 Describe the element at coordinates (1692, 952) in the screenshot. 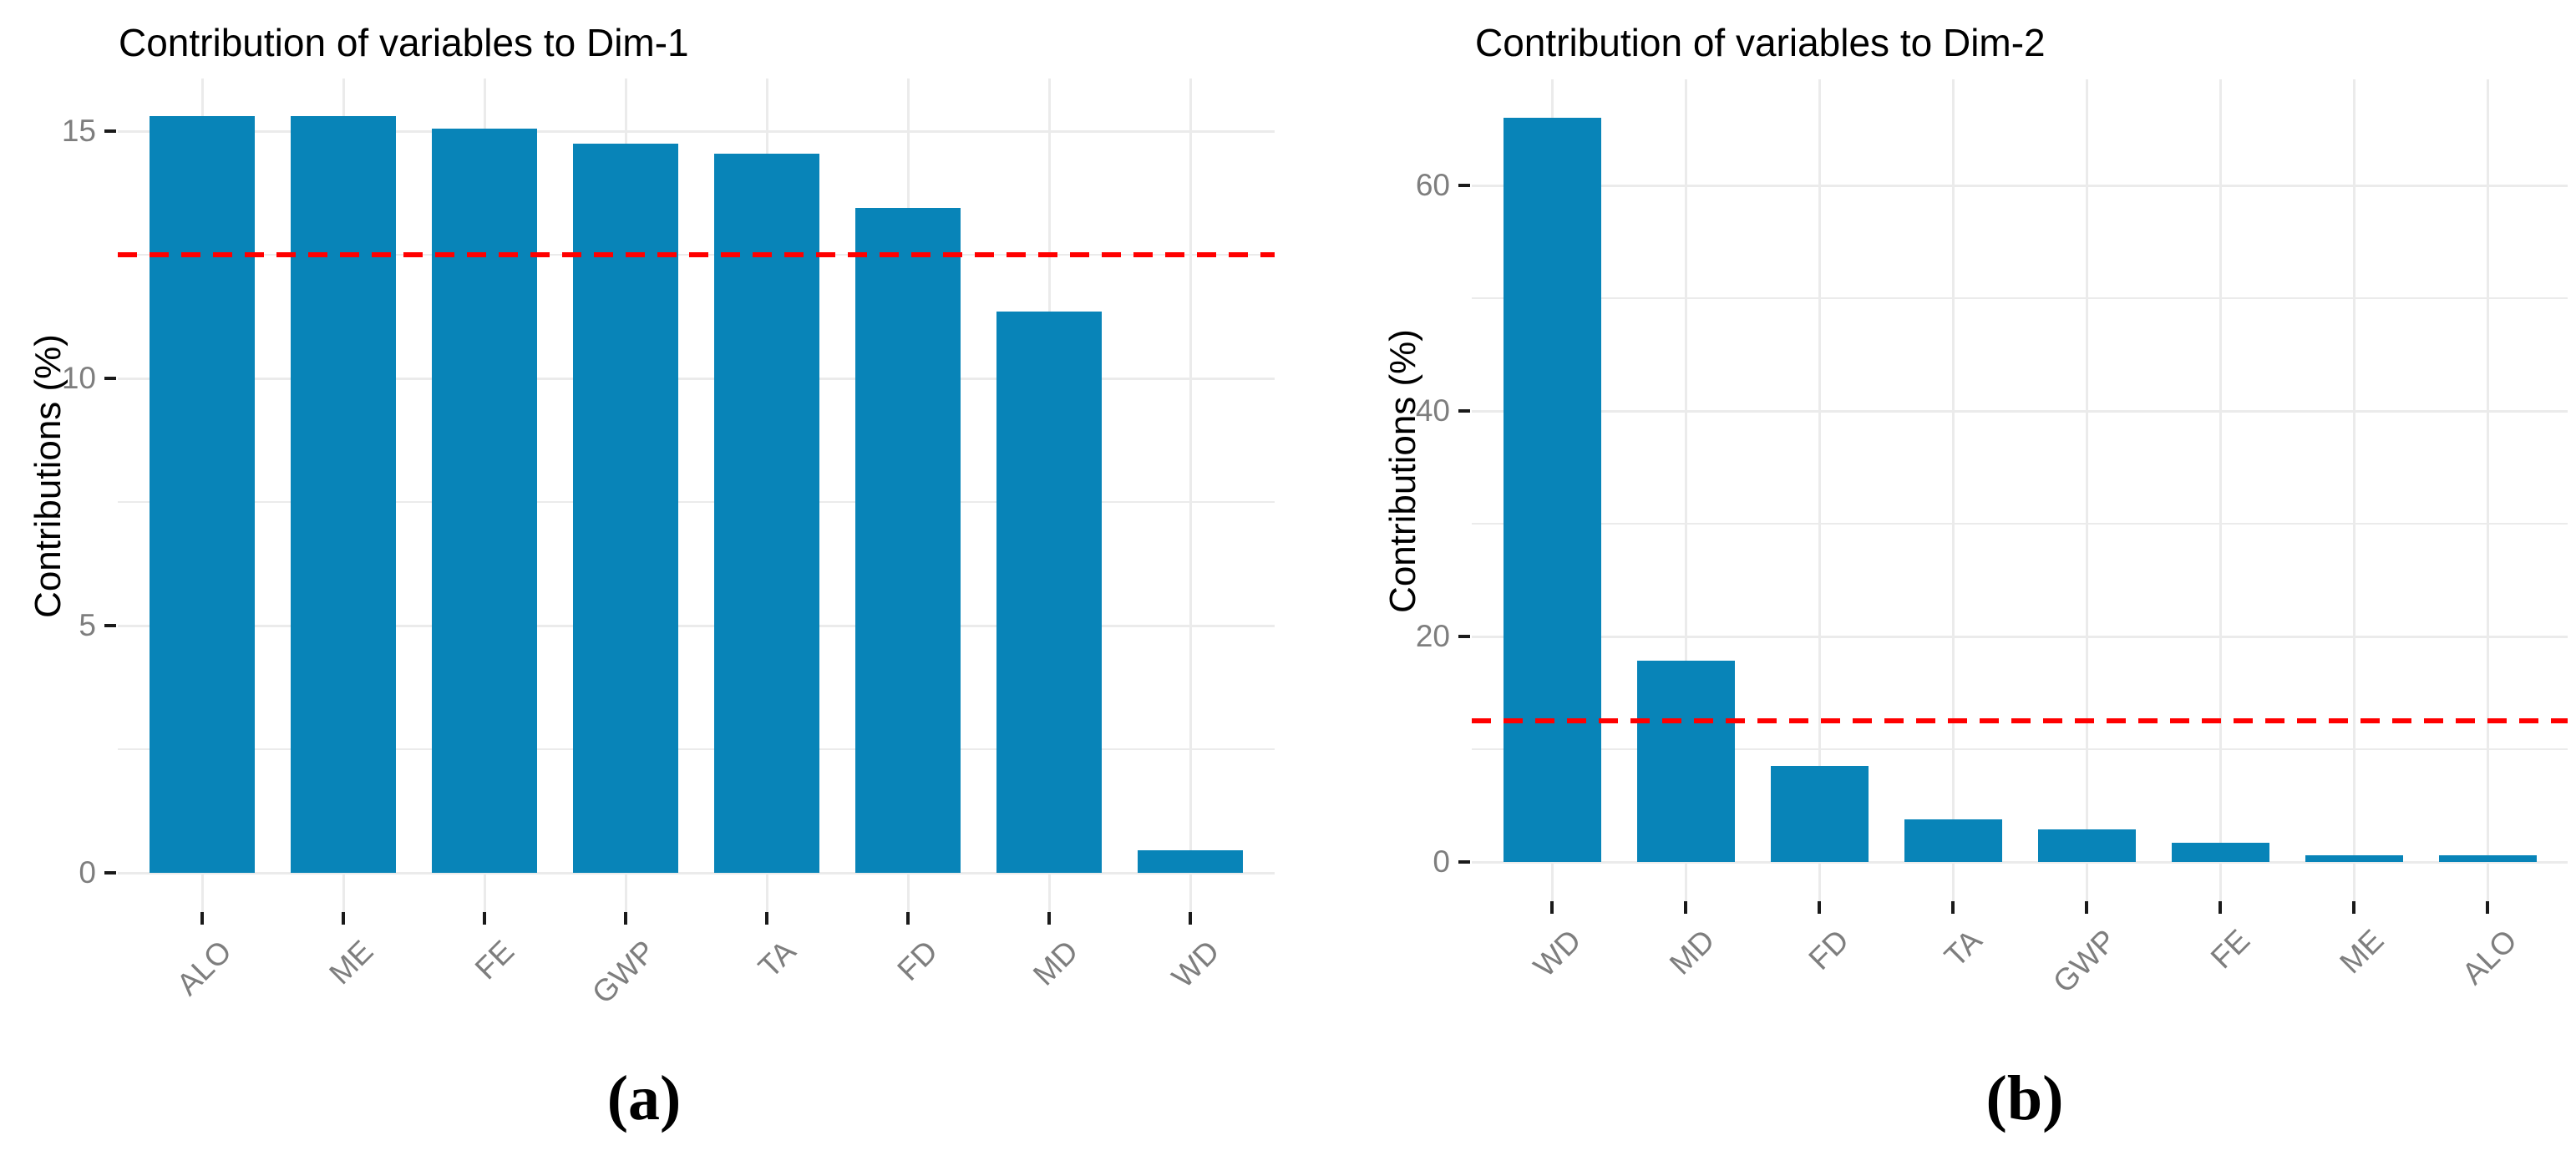

I see `x-tick-label: MD` at that location.